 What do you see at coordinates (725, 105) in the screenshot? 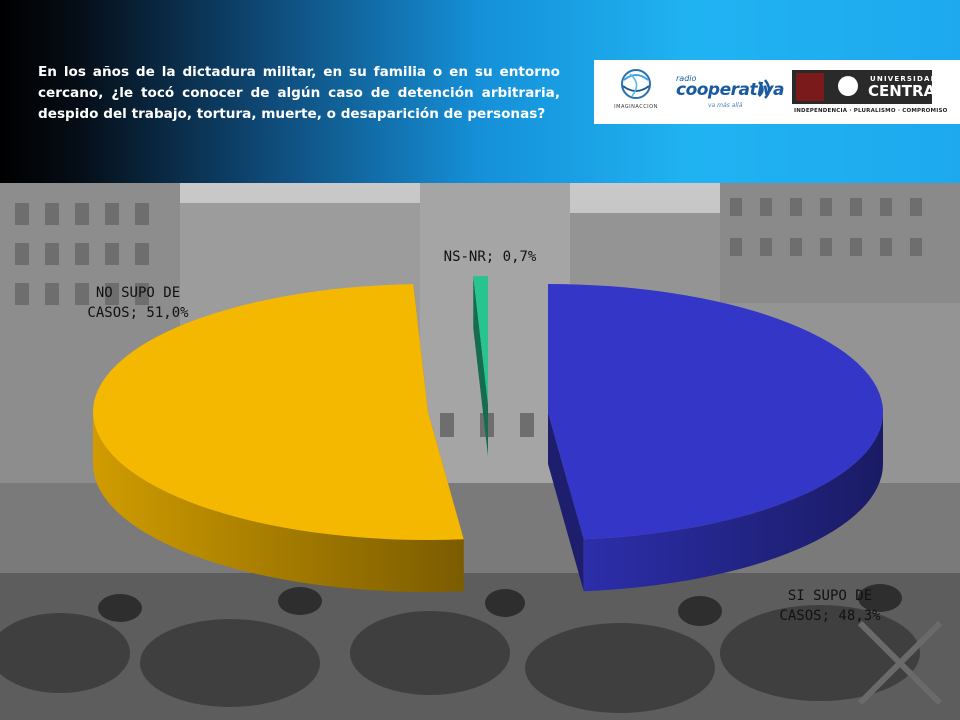
I see `cooperativa-tagline: va más allá` at bounding box center [725, 105].